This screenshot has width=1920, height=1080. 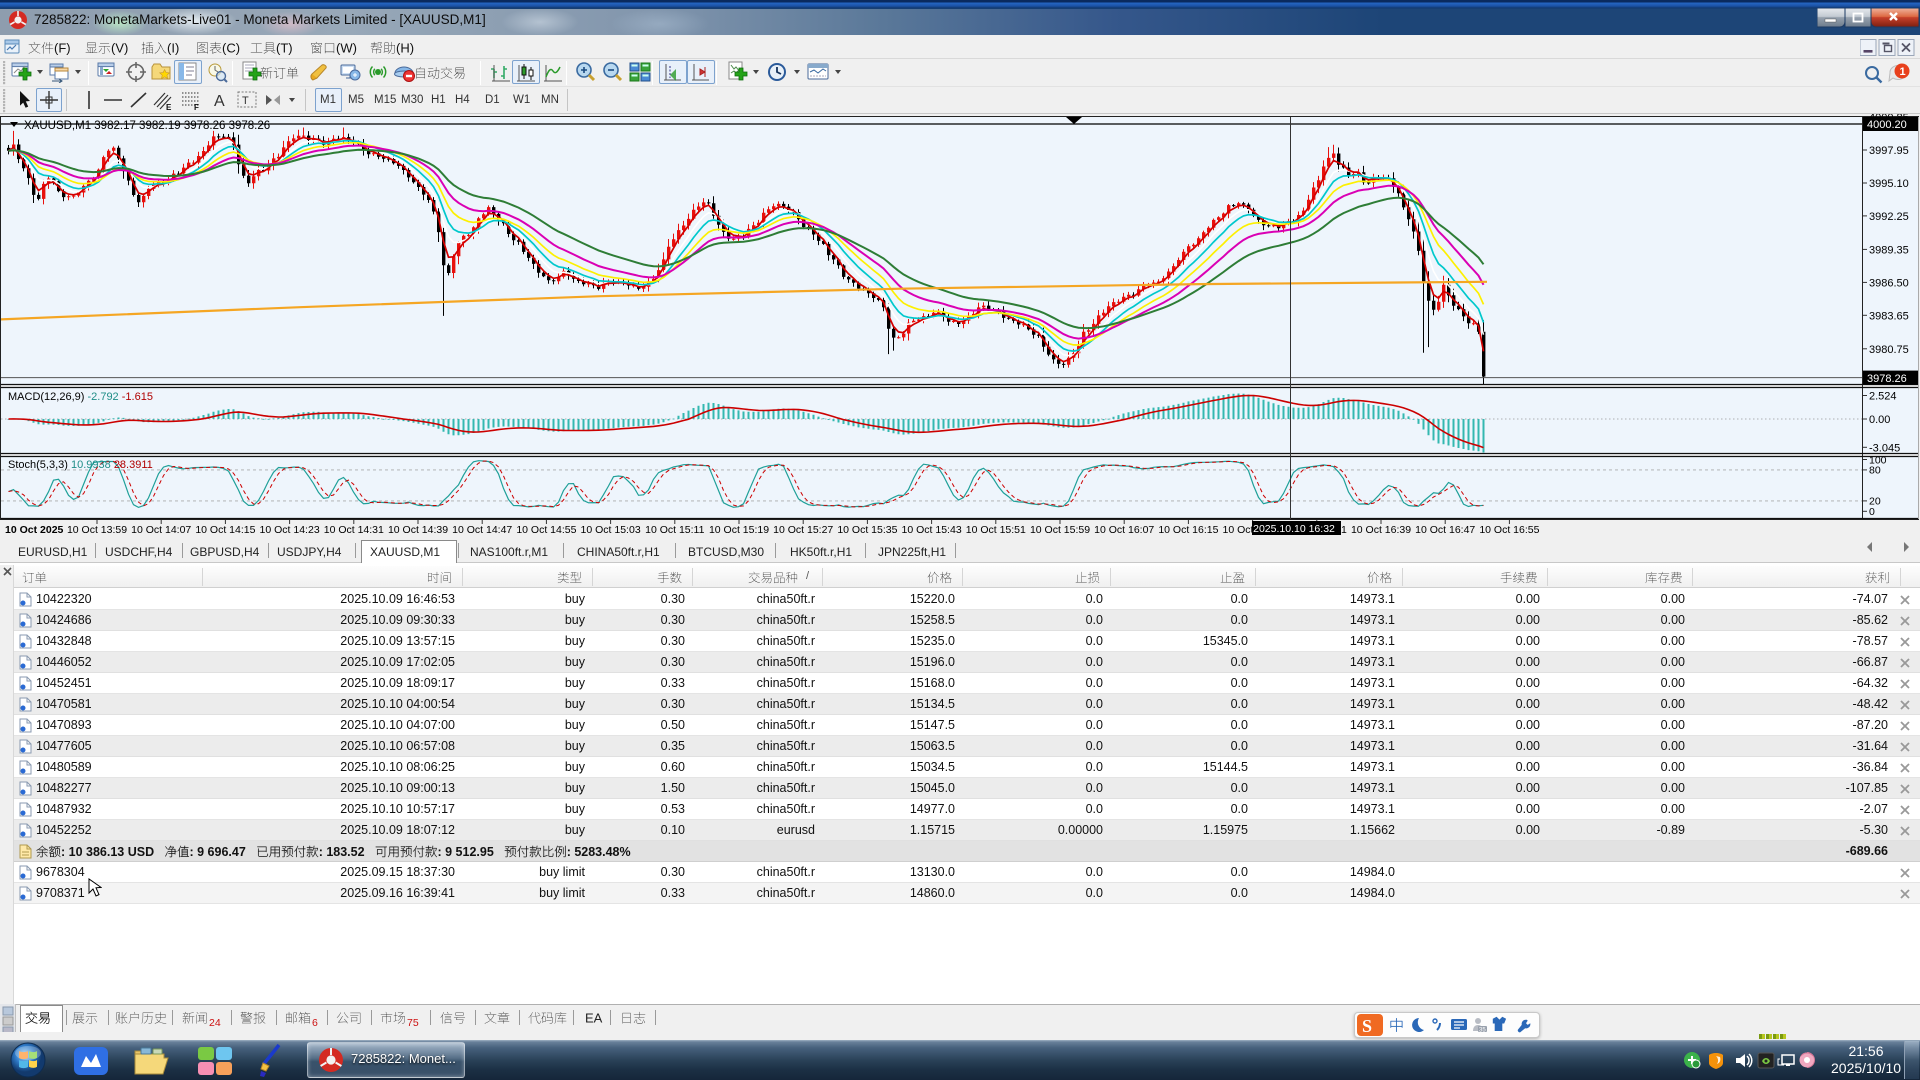 I want to click on svg-text: 10 Oct 16:07, so click(x=1124, y=530).